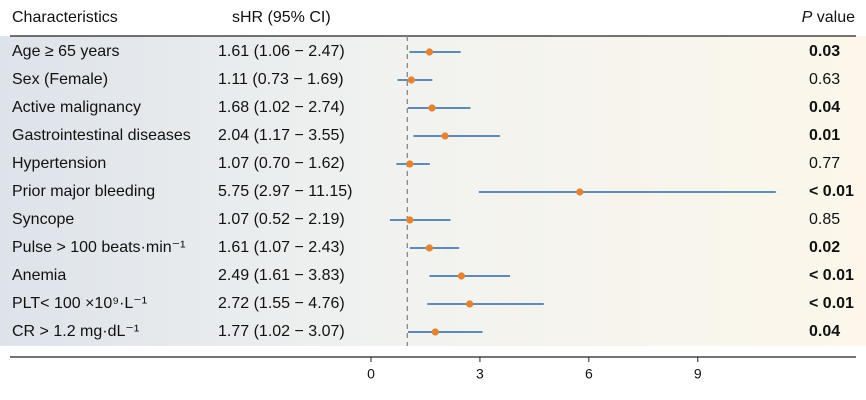  What do you see at coordinates (65, 17) in the screenshot?
I see `header-characteristics: Characteristics` at bounding box center [65, 17].